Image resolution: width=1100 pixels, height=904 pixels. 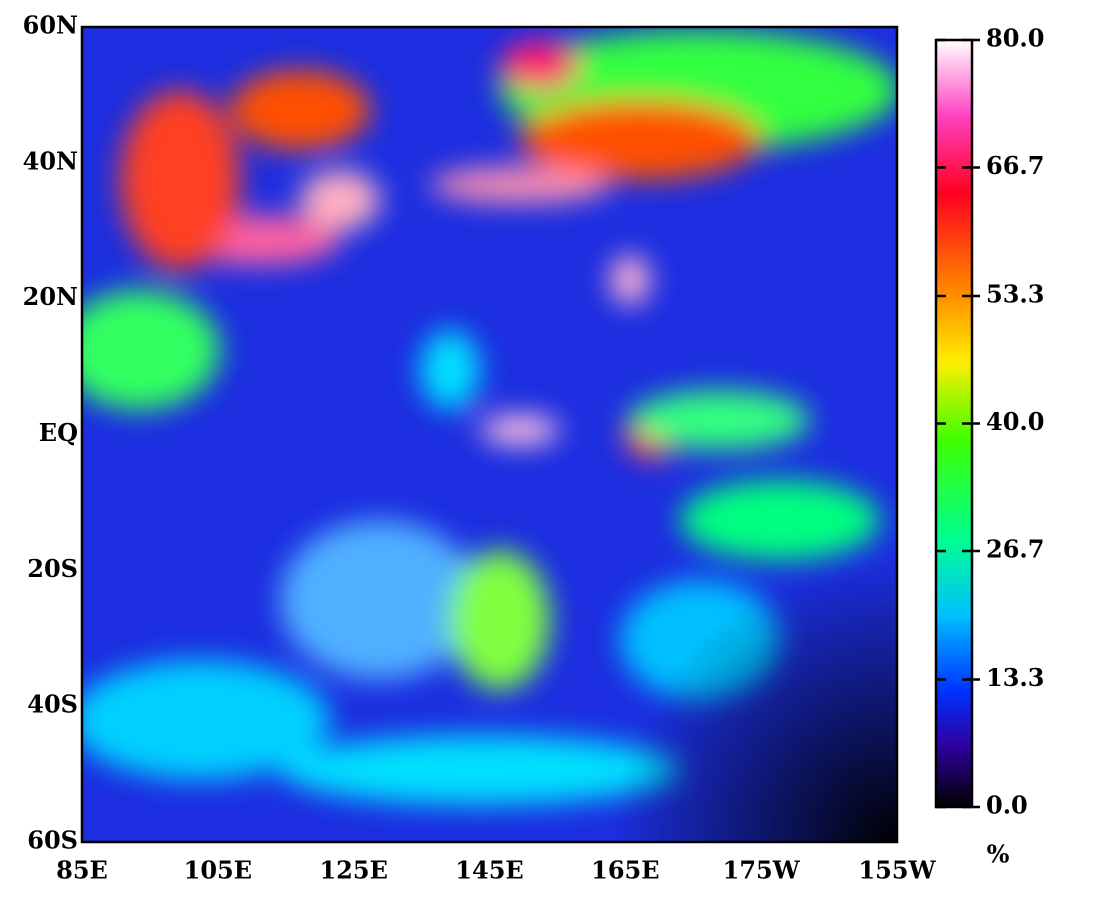 I want to click on colorbar-unit: %, so click(x=998, y=854).